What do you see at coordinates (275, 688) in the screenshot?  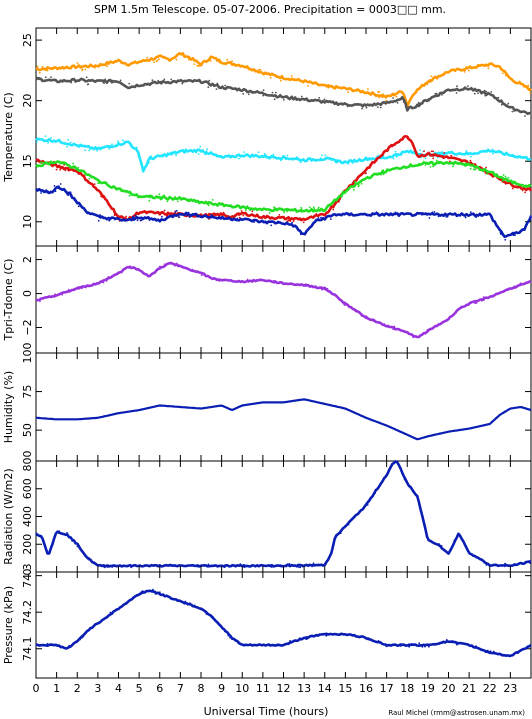 I see `x-axis: 0 1 2 3 4 5 6 7 8 9 10 11 12 13 14 15 16 17 18 19 20 21 22 23` at bounding box center [275, 688].